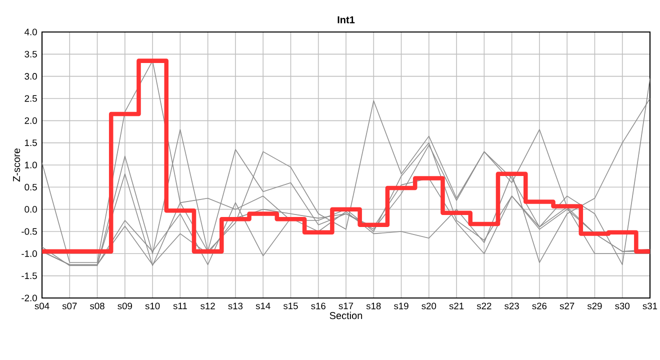 This screenshot has width=660, height=360. Describe the element at coordinates (539, 306) in the screenshot. I see `x-tick-label: s26` at that location.